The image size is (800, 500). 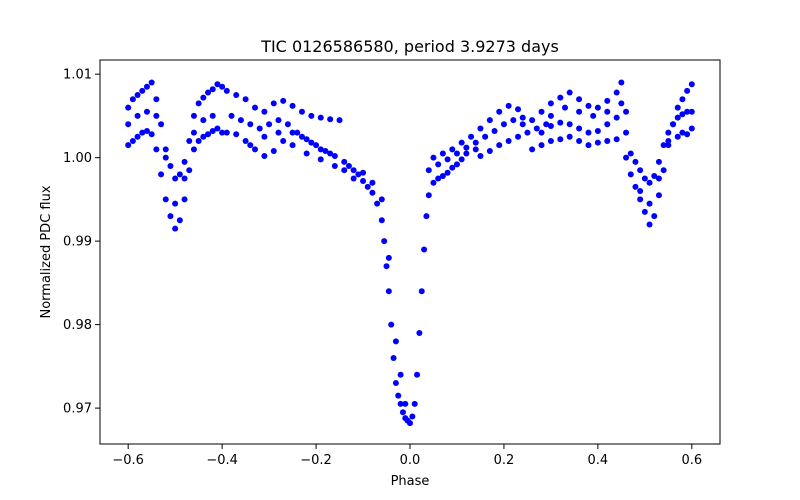 I want to click on x-tick-label: −0.6, so click(x=128, y=460).